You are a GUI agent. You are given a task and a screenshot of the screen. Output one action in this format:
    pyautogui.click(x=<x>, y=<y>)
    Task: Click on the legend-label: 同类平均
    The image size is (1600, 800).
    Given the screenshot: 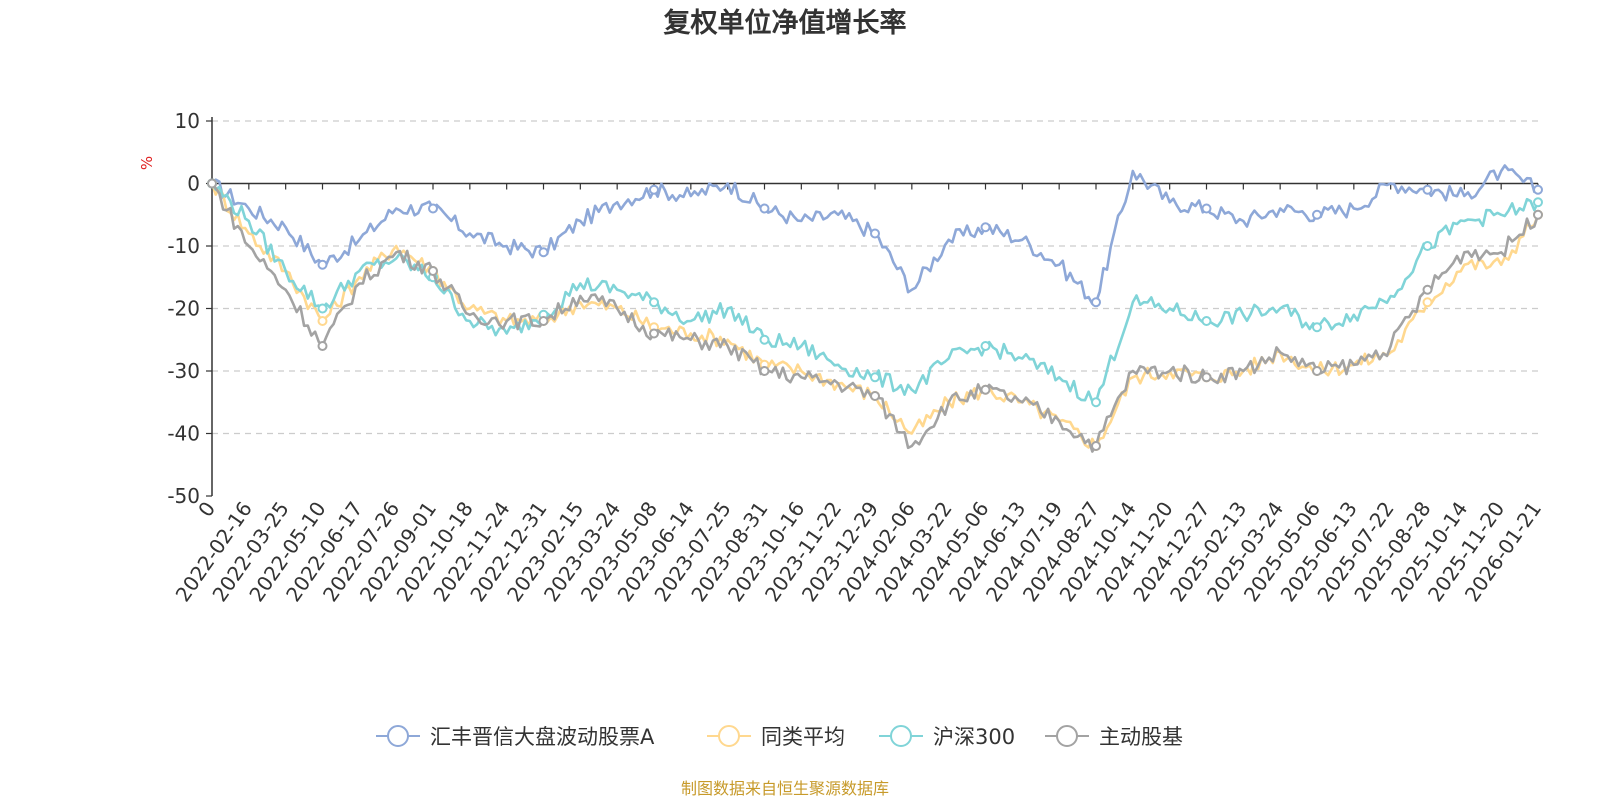 What is the action you would take?
    pyautogui.click(x=803, y=737)
    